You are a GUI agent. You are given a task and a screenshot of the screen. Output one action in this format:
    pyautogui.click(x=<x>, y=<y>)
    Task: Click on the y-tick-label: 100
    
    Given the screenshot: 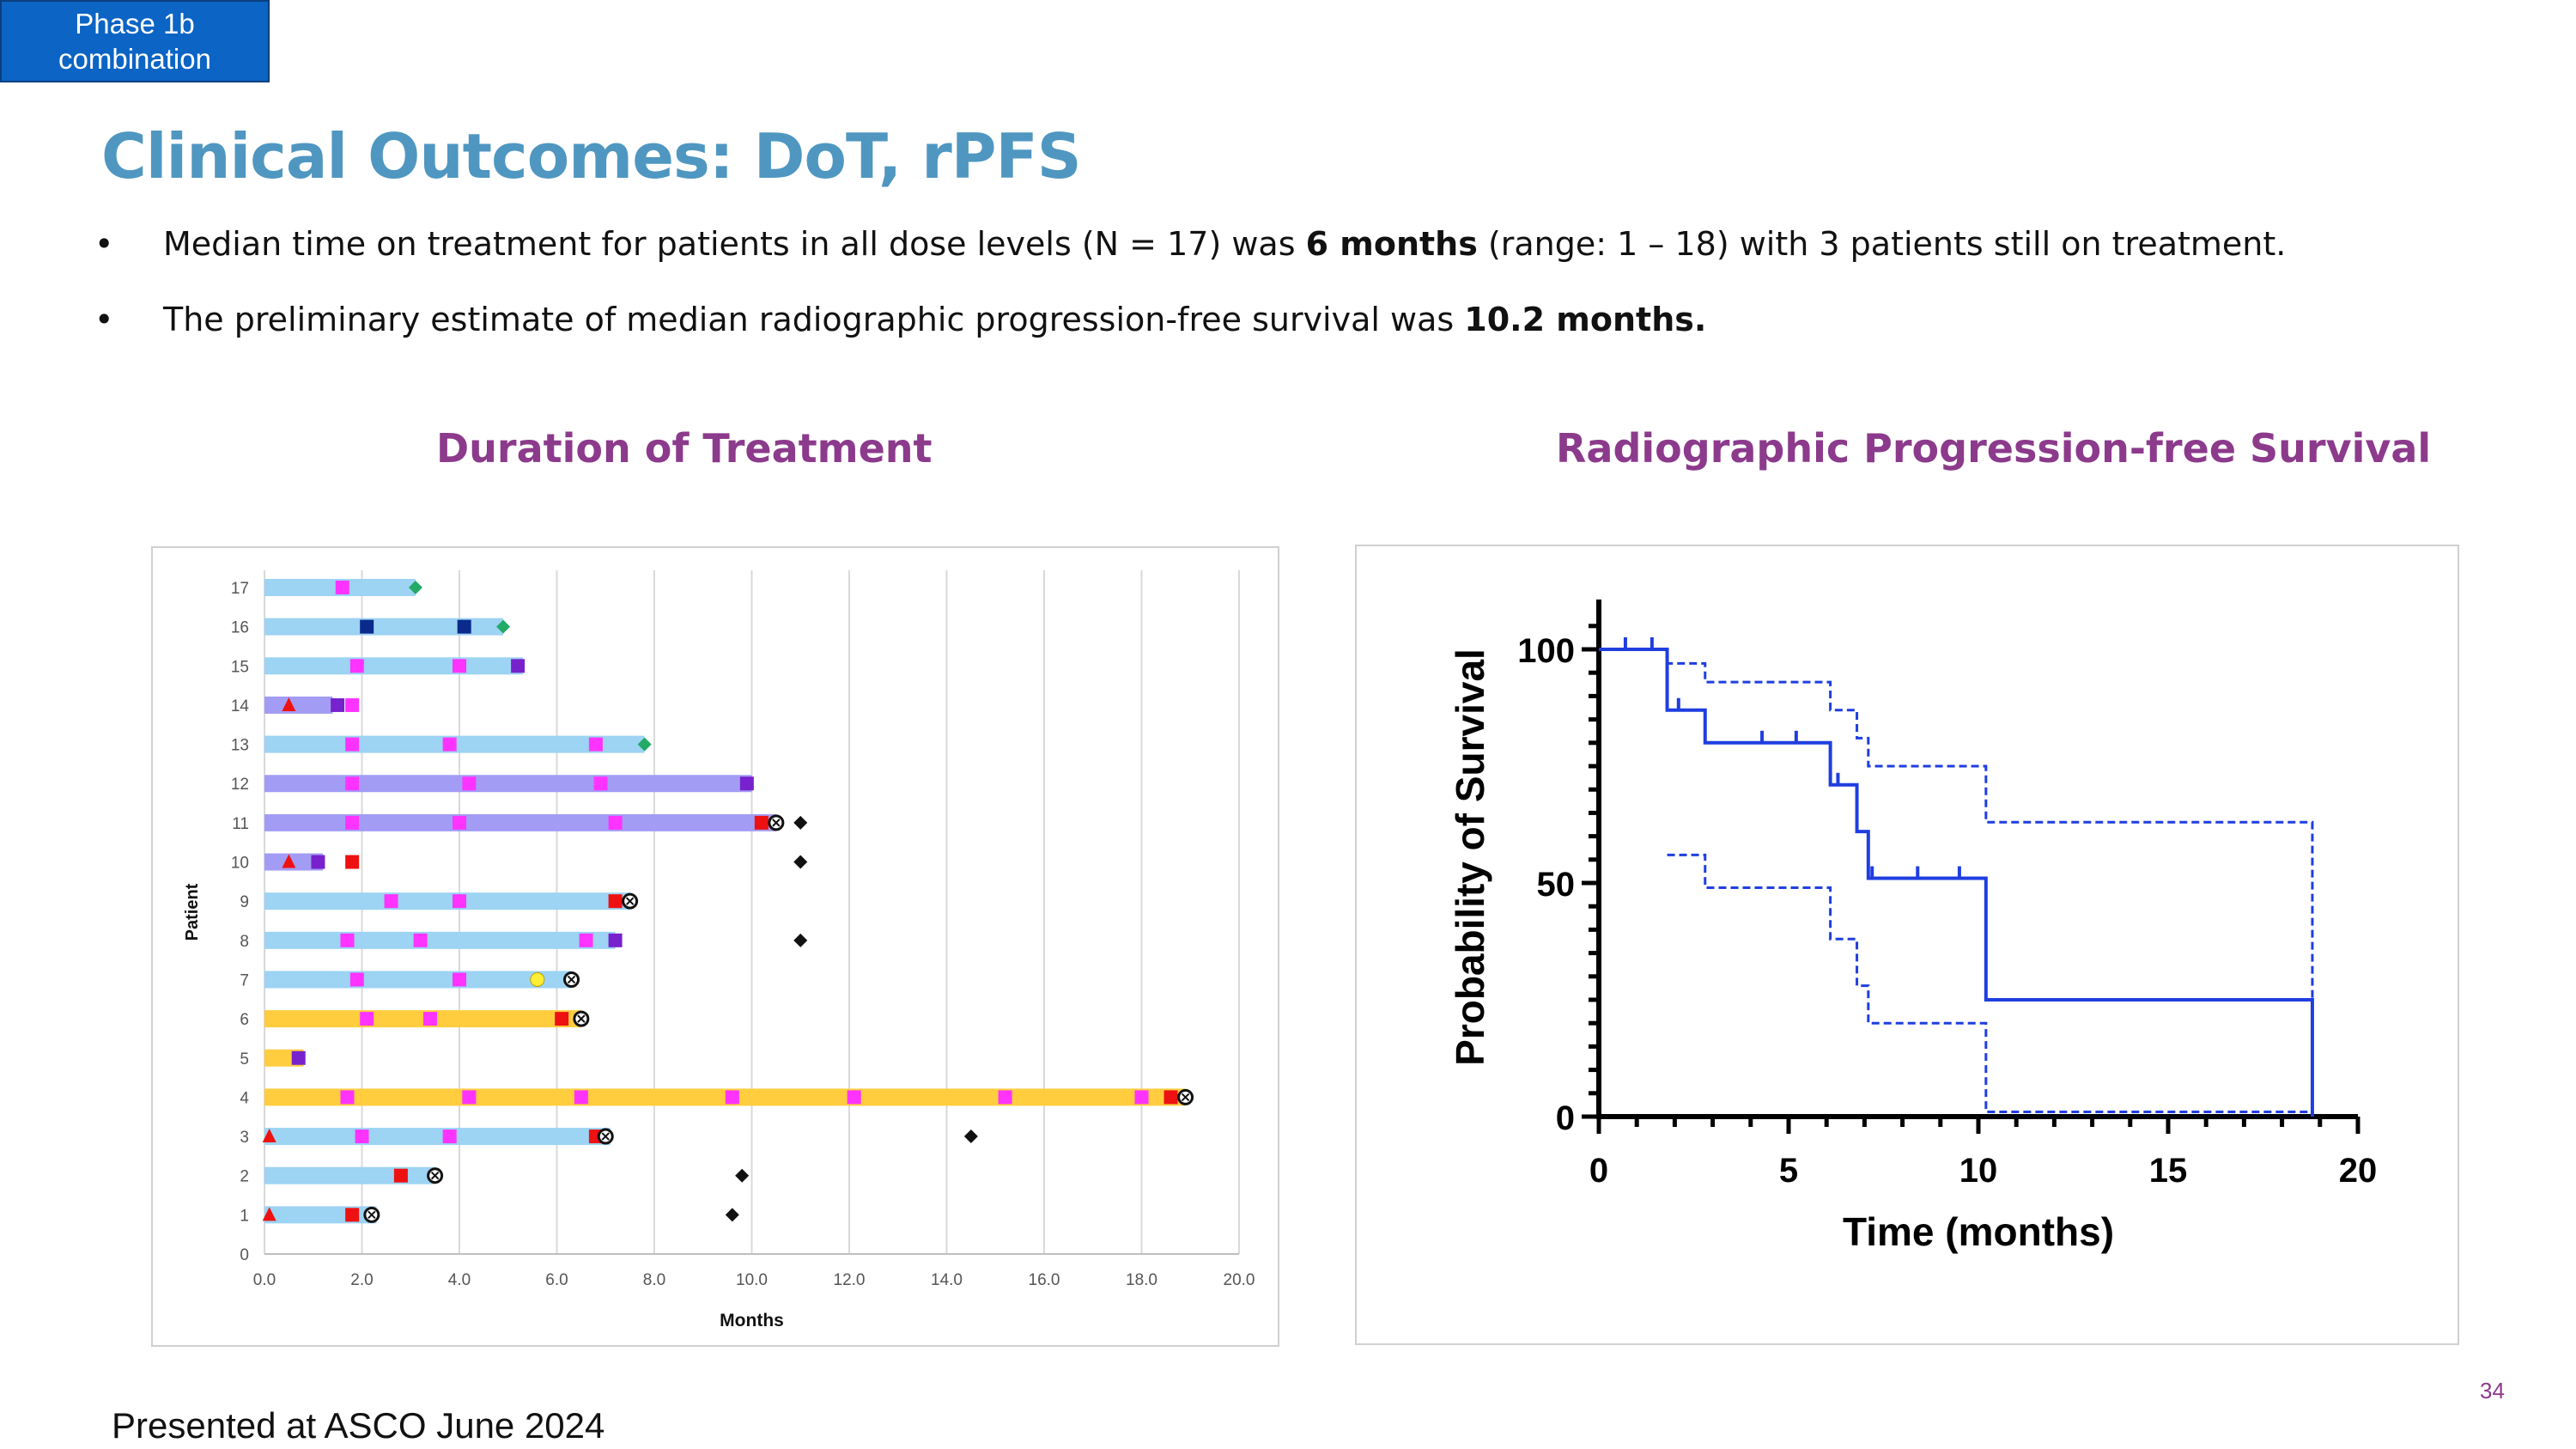 What is the action you would take?
    pyautogui.click(x=1546, y=651)
    